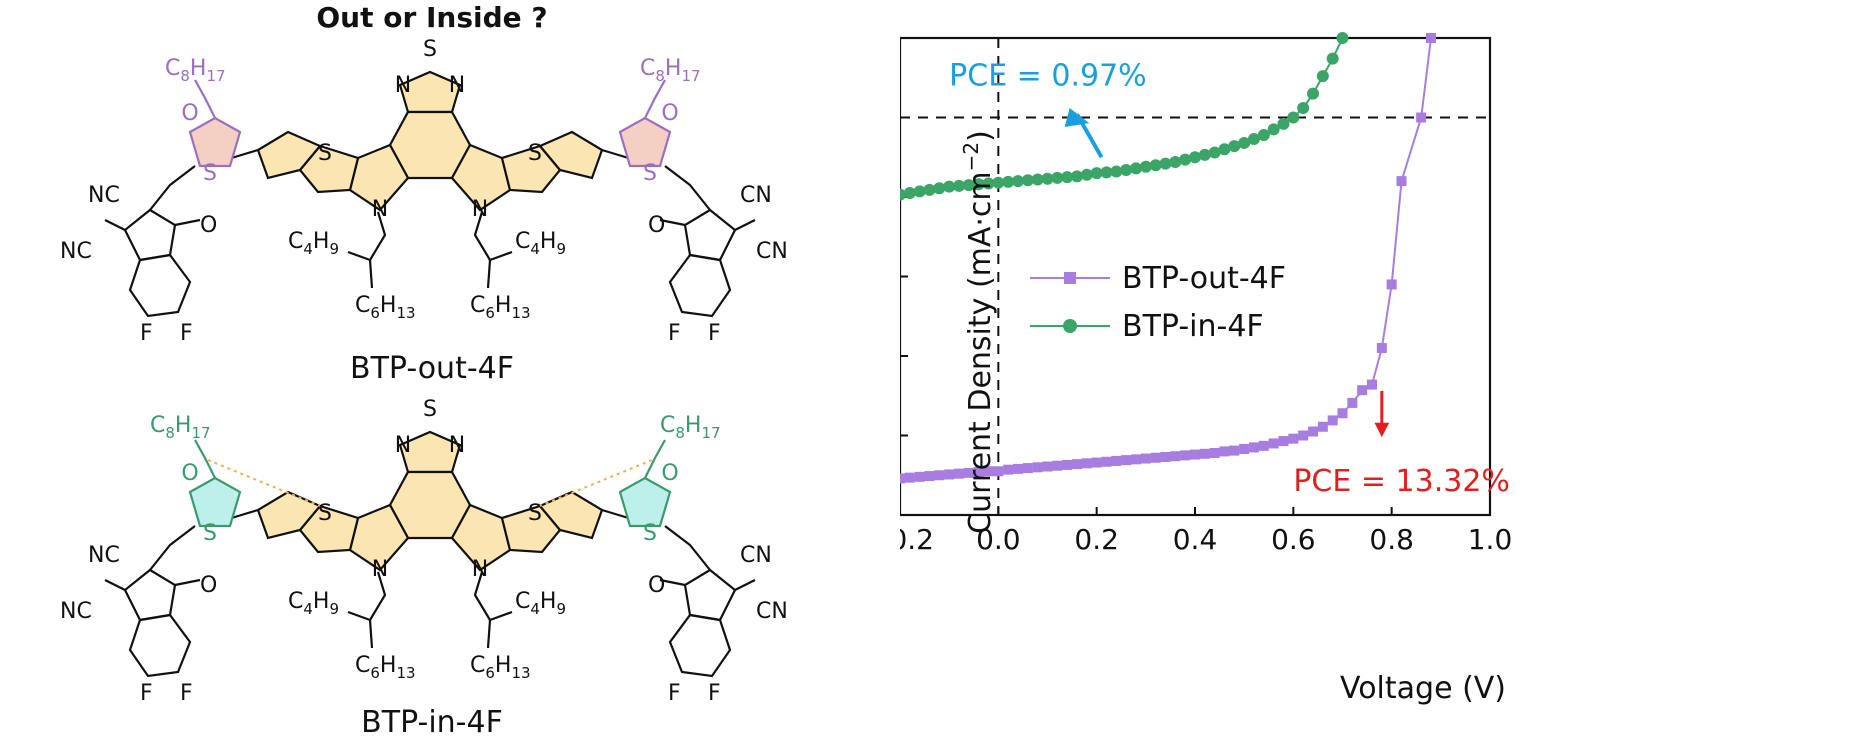 The height and width of the screenshot is (748, 1860). Describe the element at coordinates (403, 445) in the screenshot. I see `thiadiazole-n1-label-2: N` at that location.